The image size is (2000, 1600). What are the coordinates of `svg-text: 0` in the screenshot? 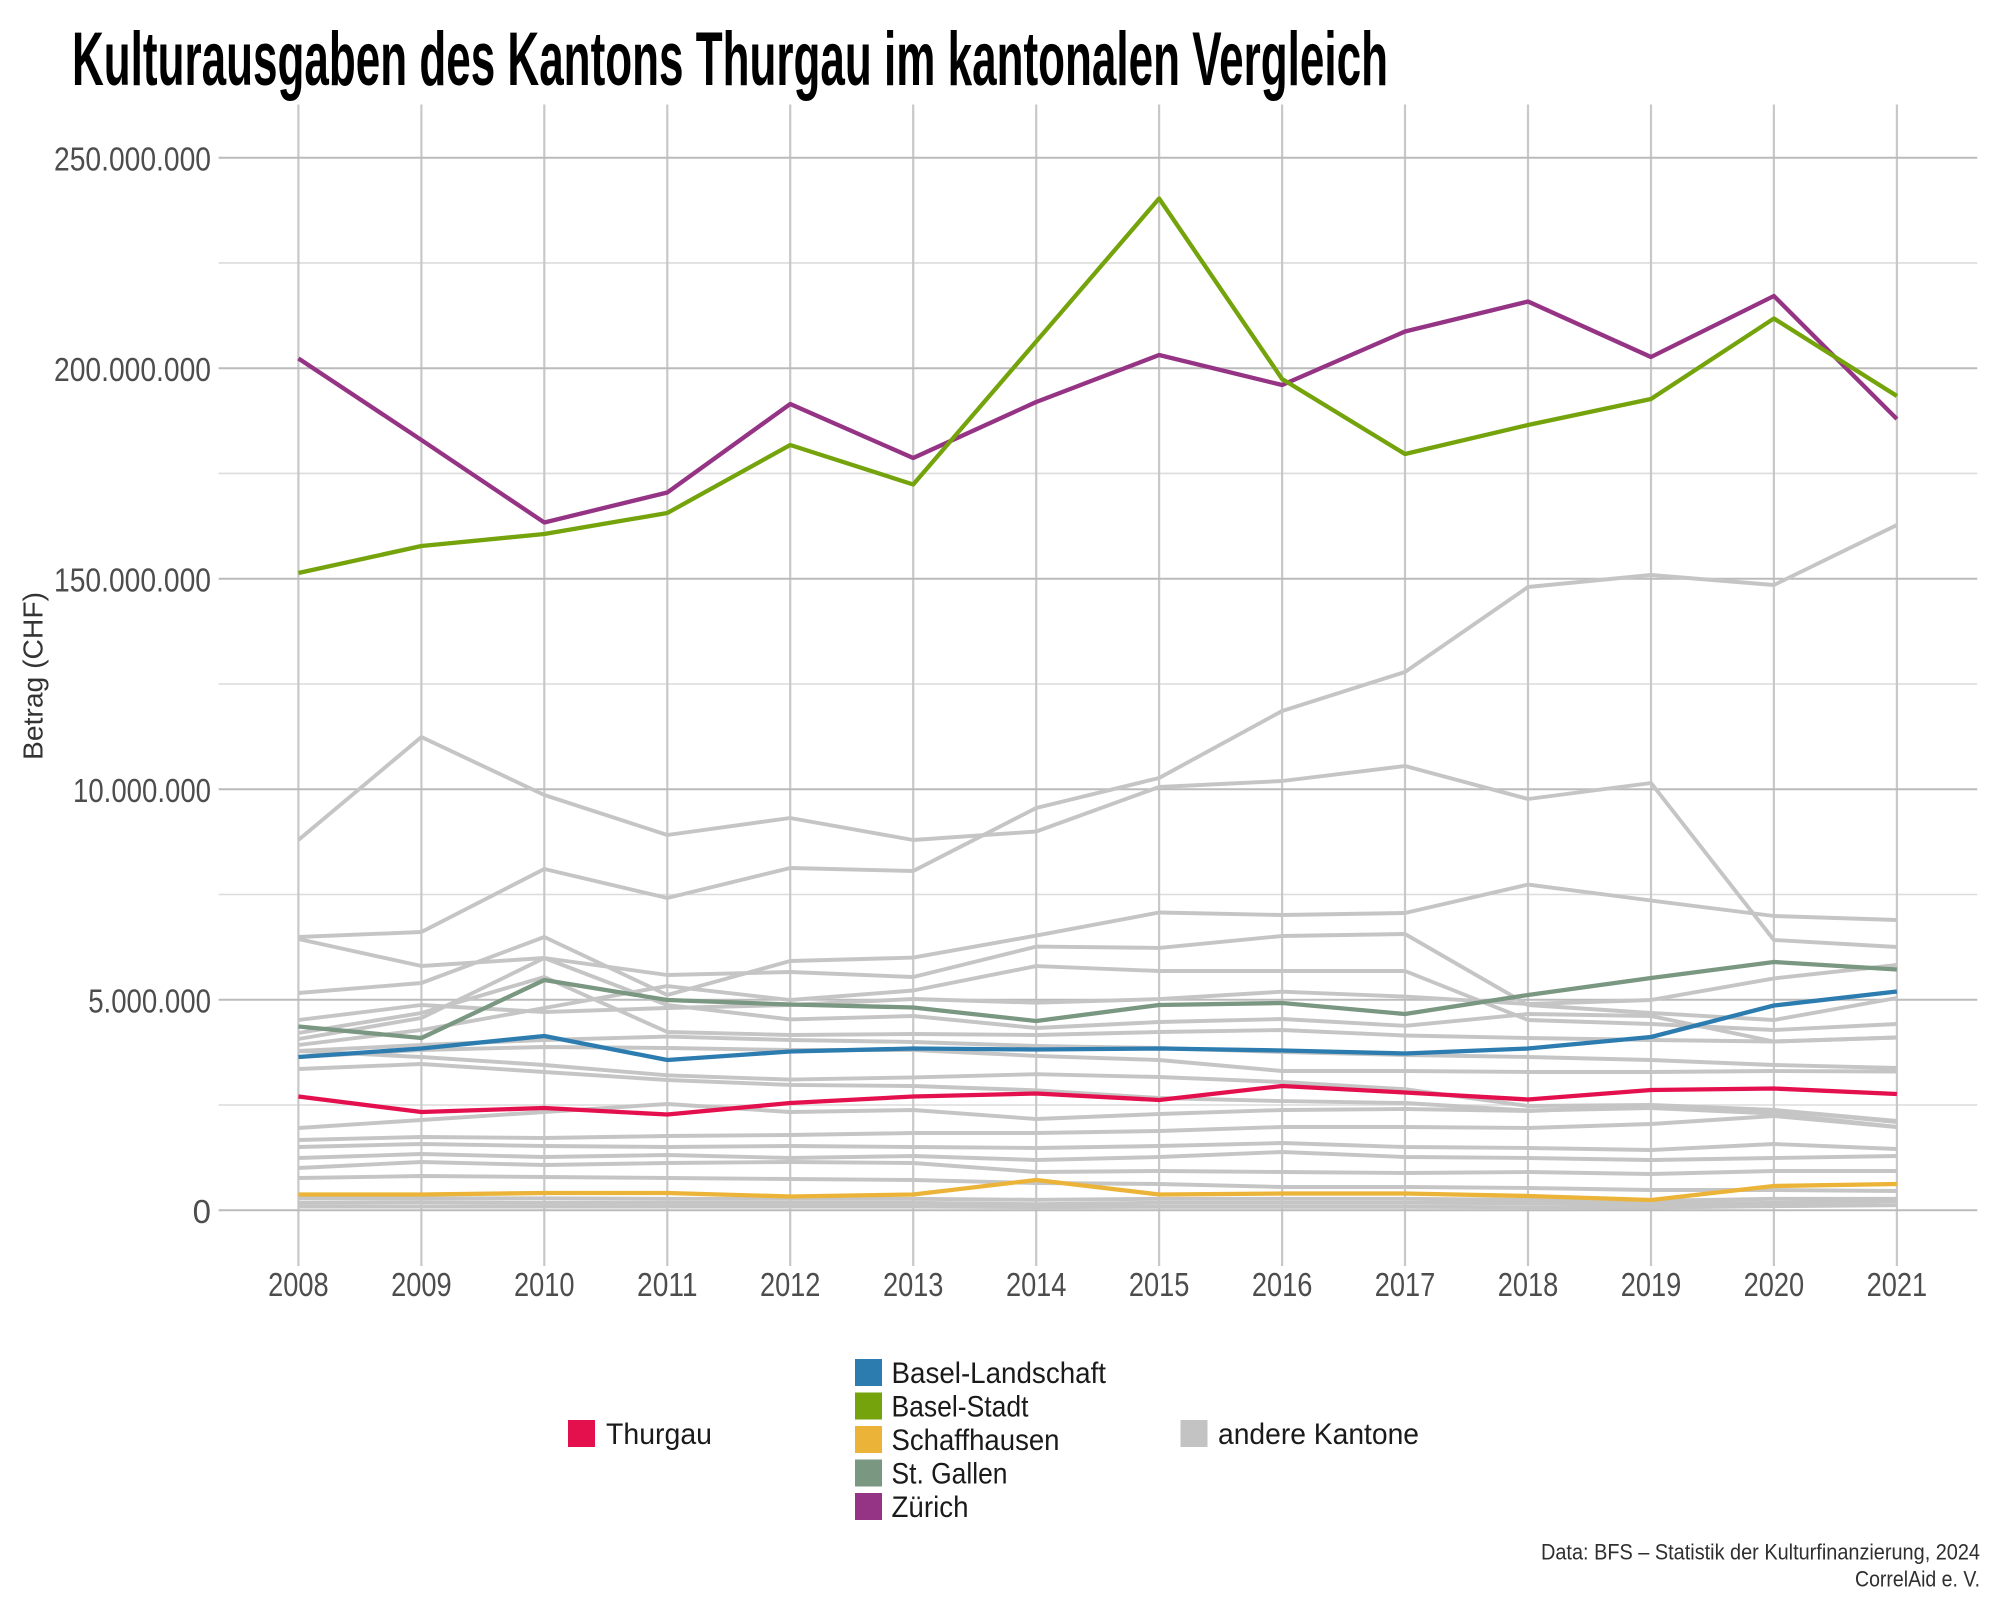 It's located at (202, 1211).